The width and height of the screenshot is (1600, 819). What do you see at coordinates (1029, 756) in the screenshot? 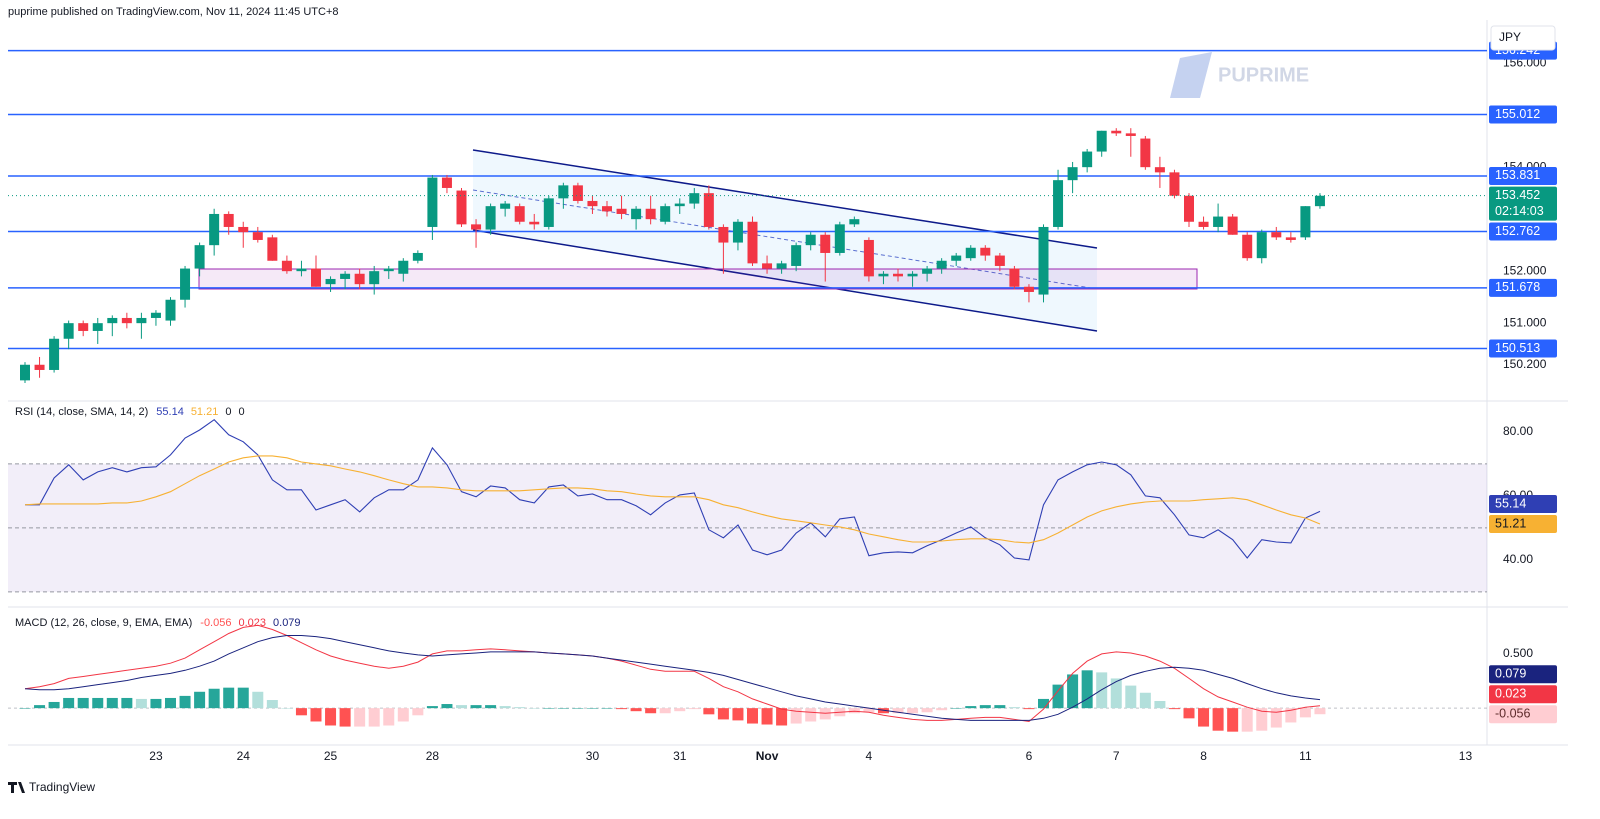
I see `x-tick-label: 6` at bounding box center [1029, 756].